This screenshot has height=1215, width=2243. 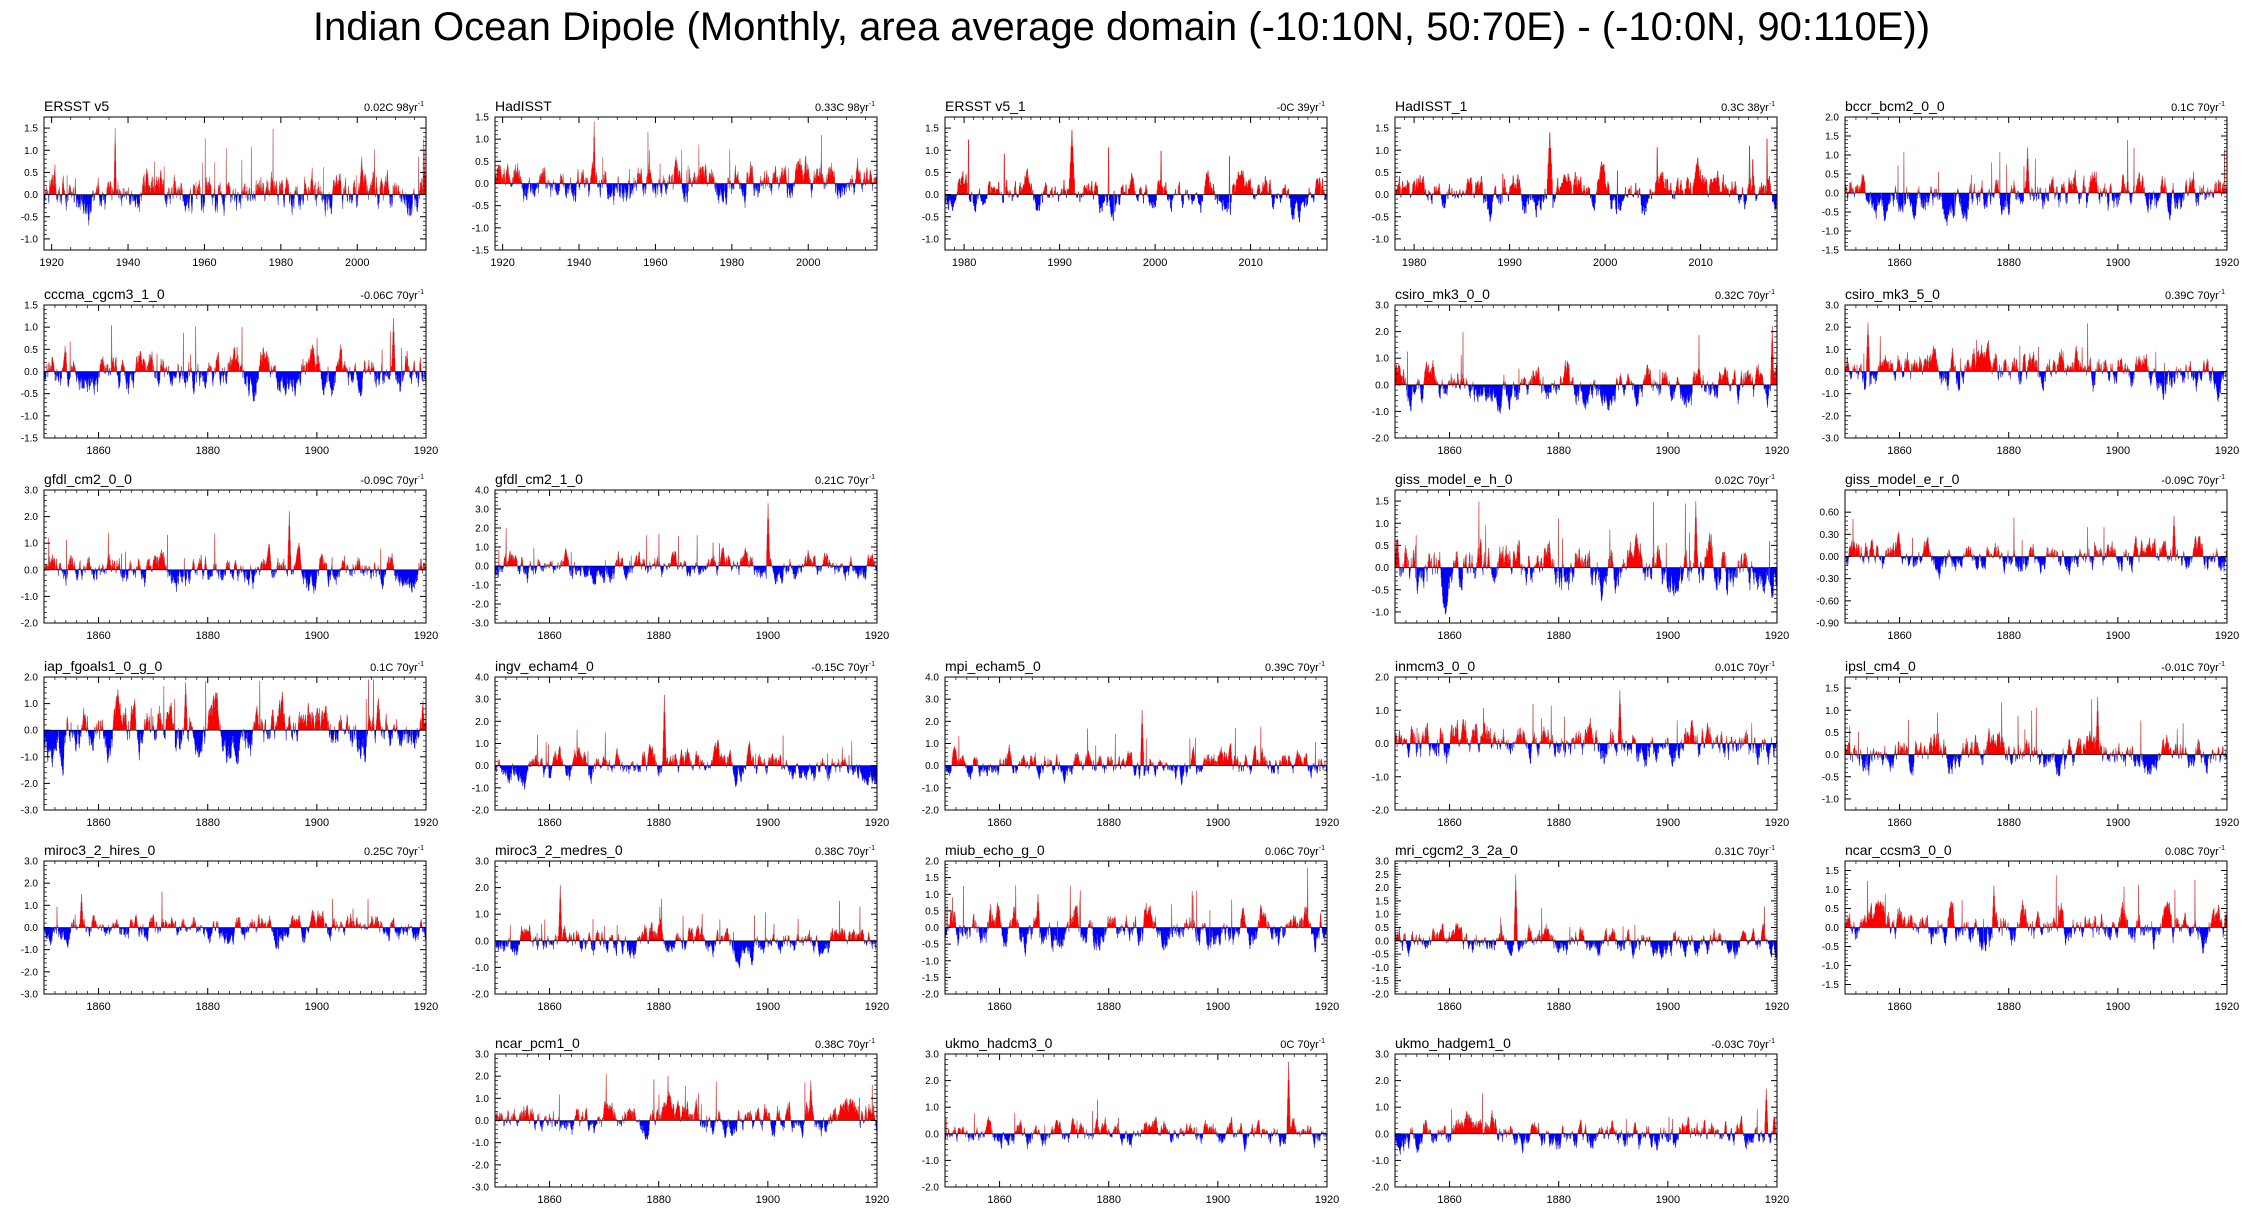 I want to click on x-tick-label: 2000, so click(x=1605, y=263).